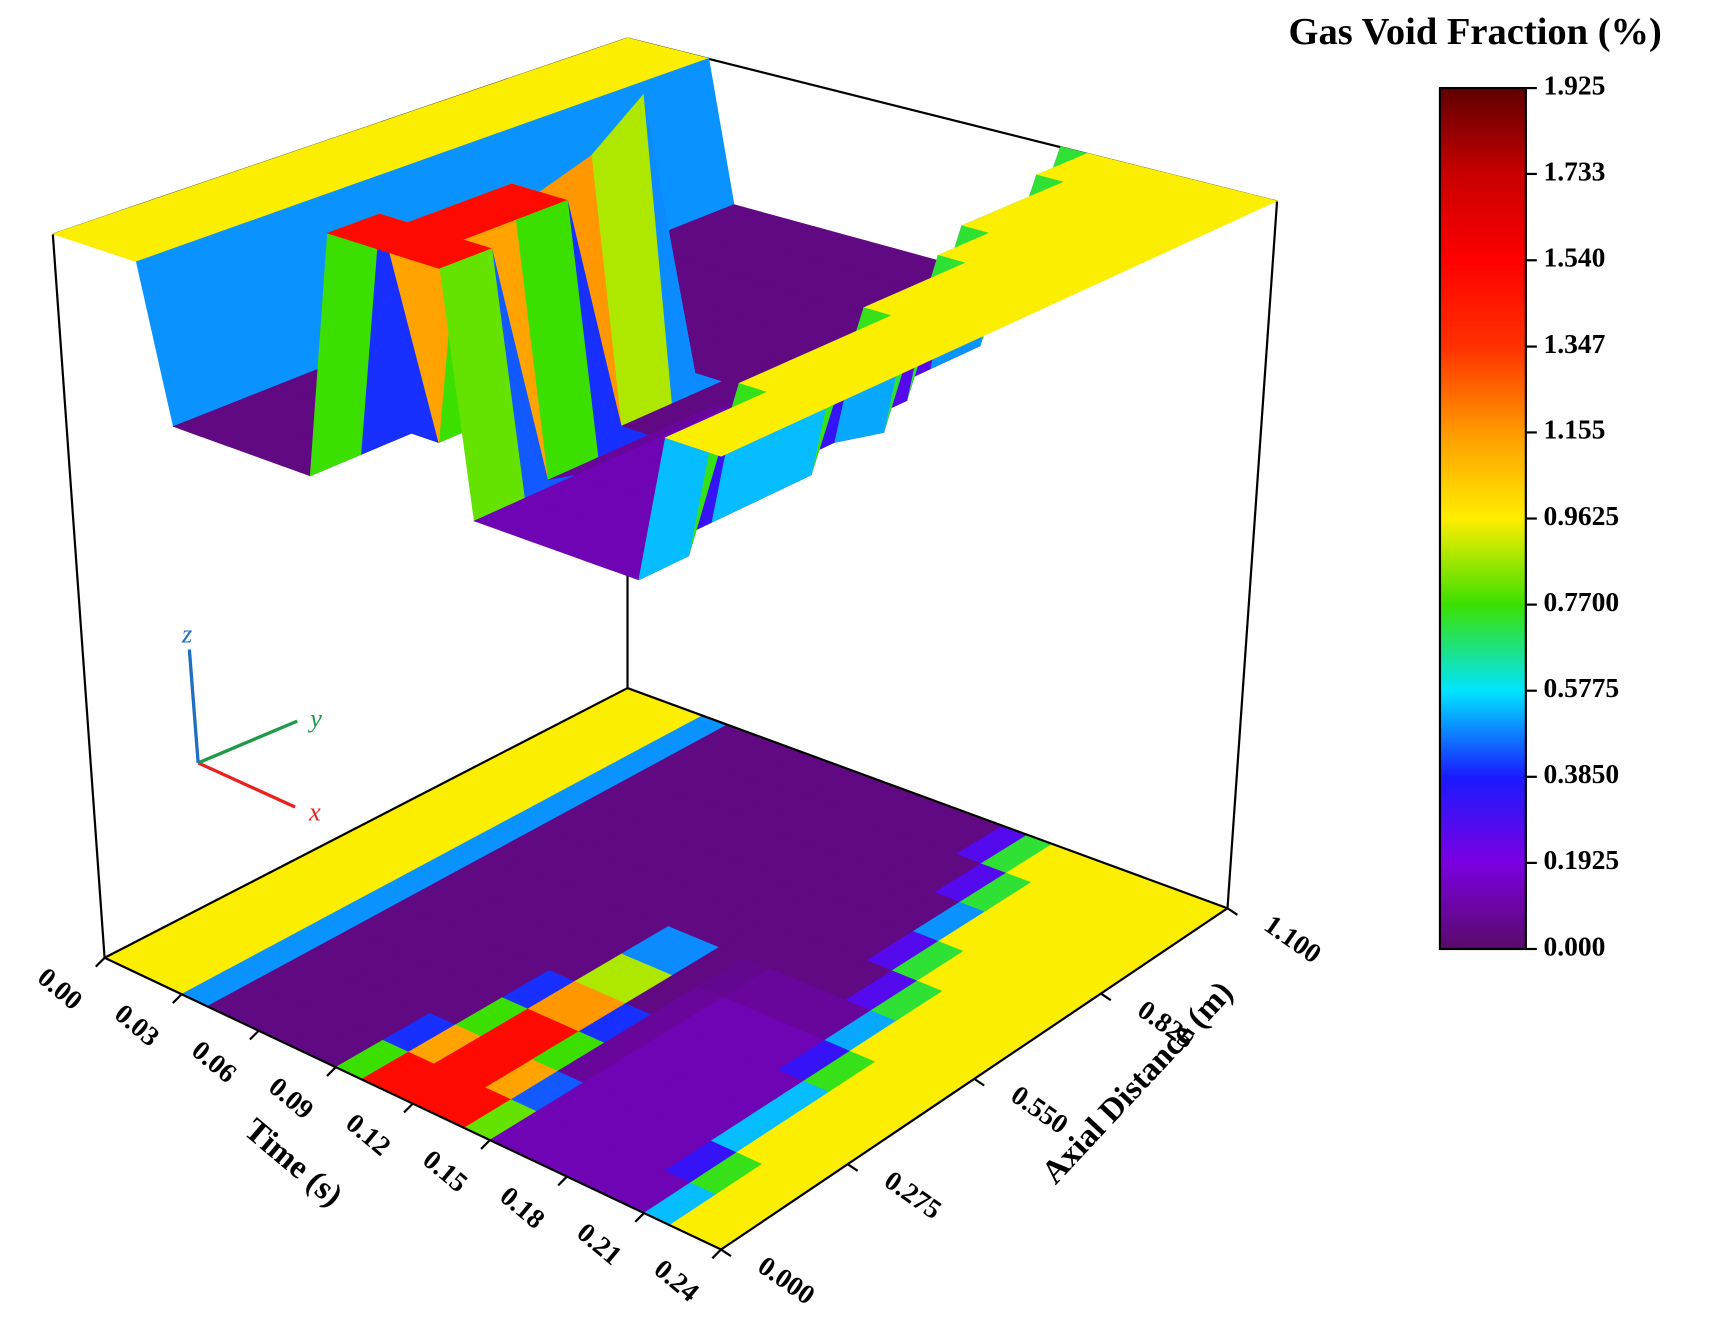 This screenshot has height=1331, width=1724. What do you see at coordinates (1574, 343) in the screenshot?
I see `colorbar-tick-label: 1.347` at bounding box center [1574, 343].